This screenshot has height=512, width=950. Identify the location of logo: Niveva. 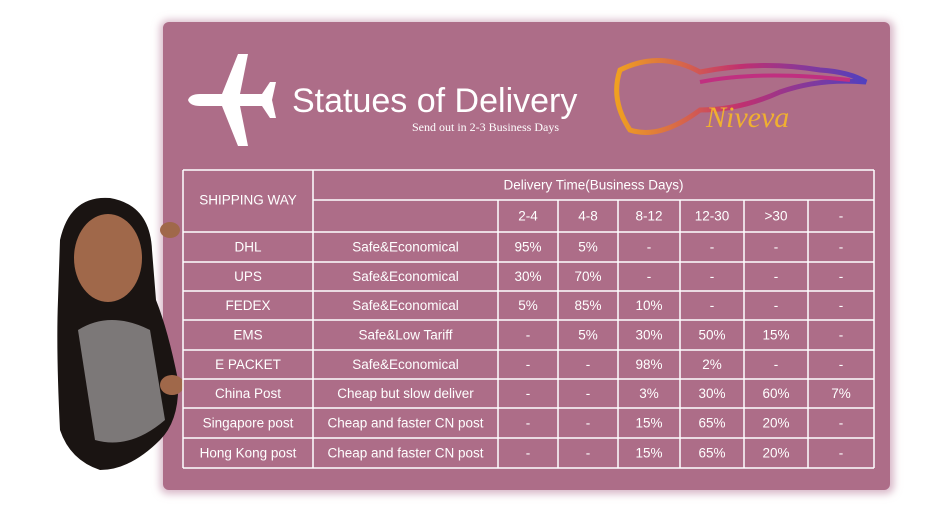
(741, 96).